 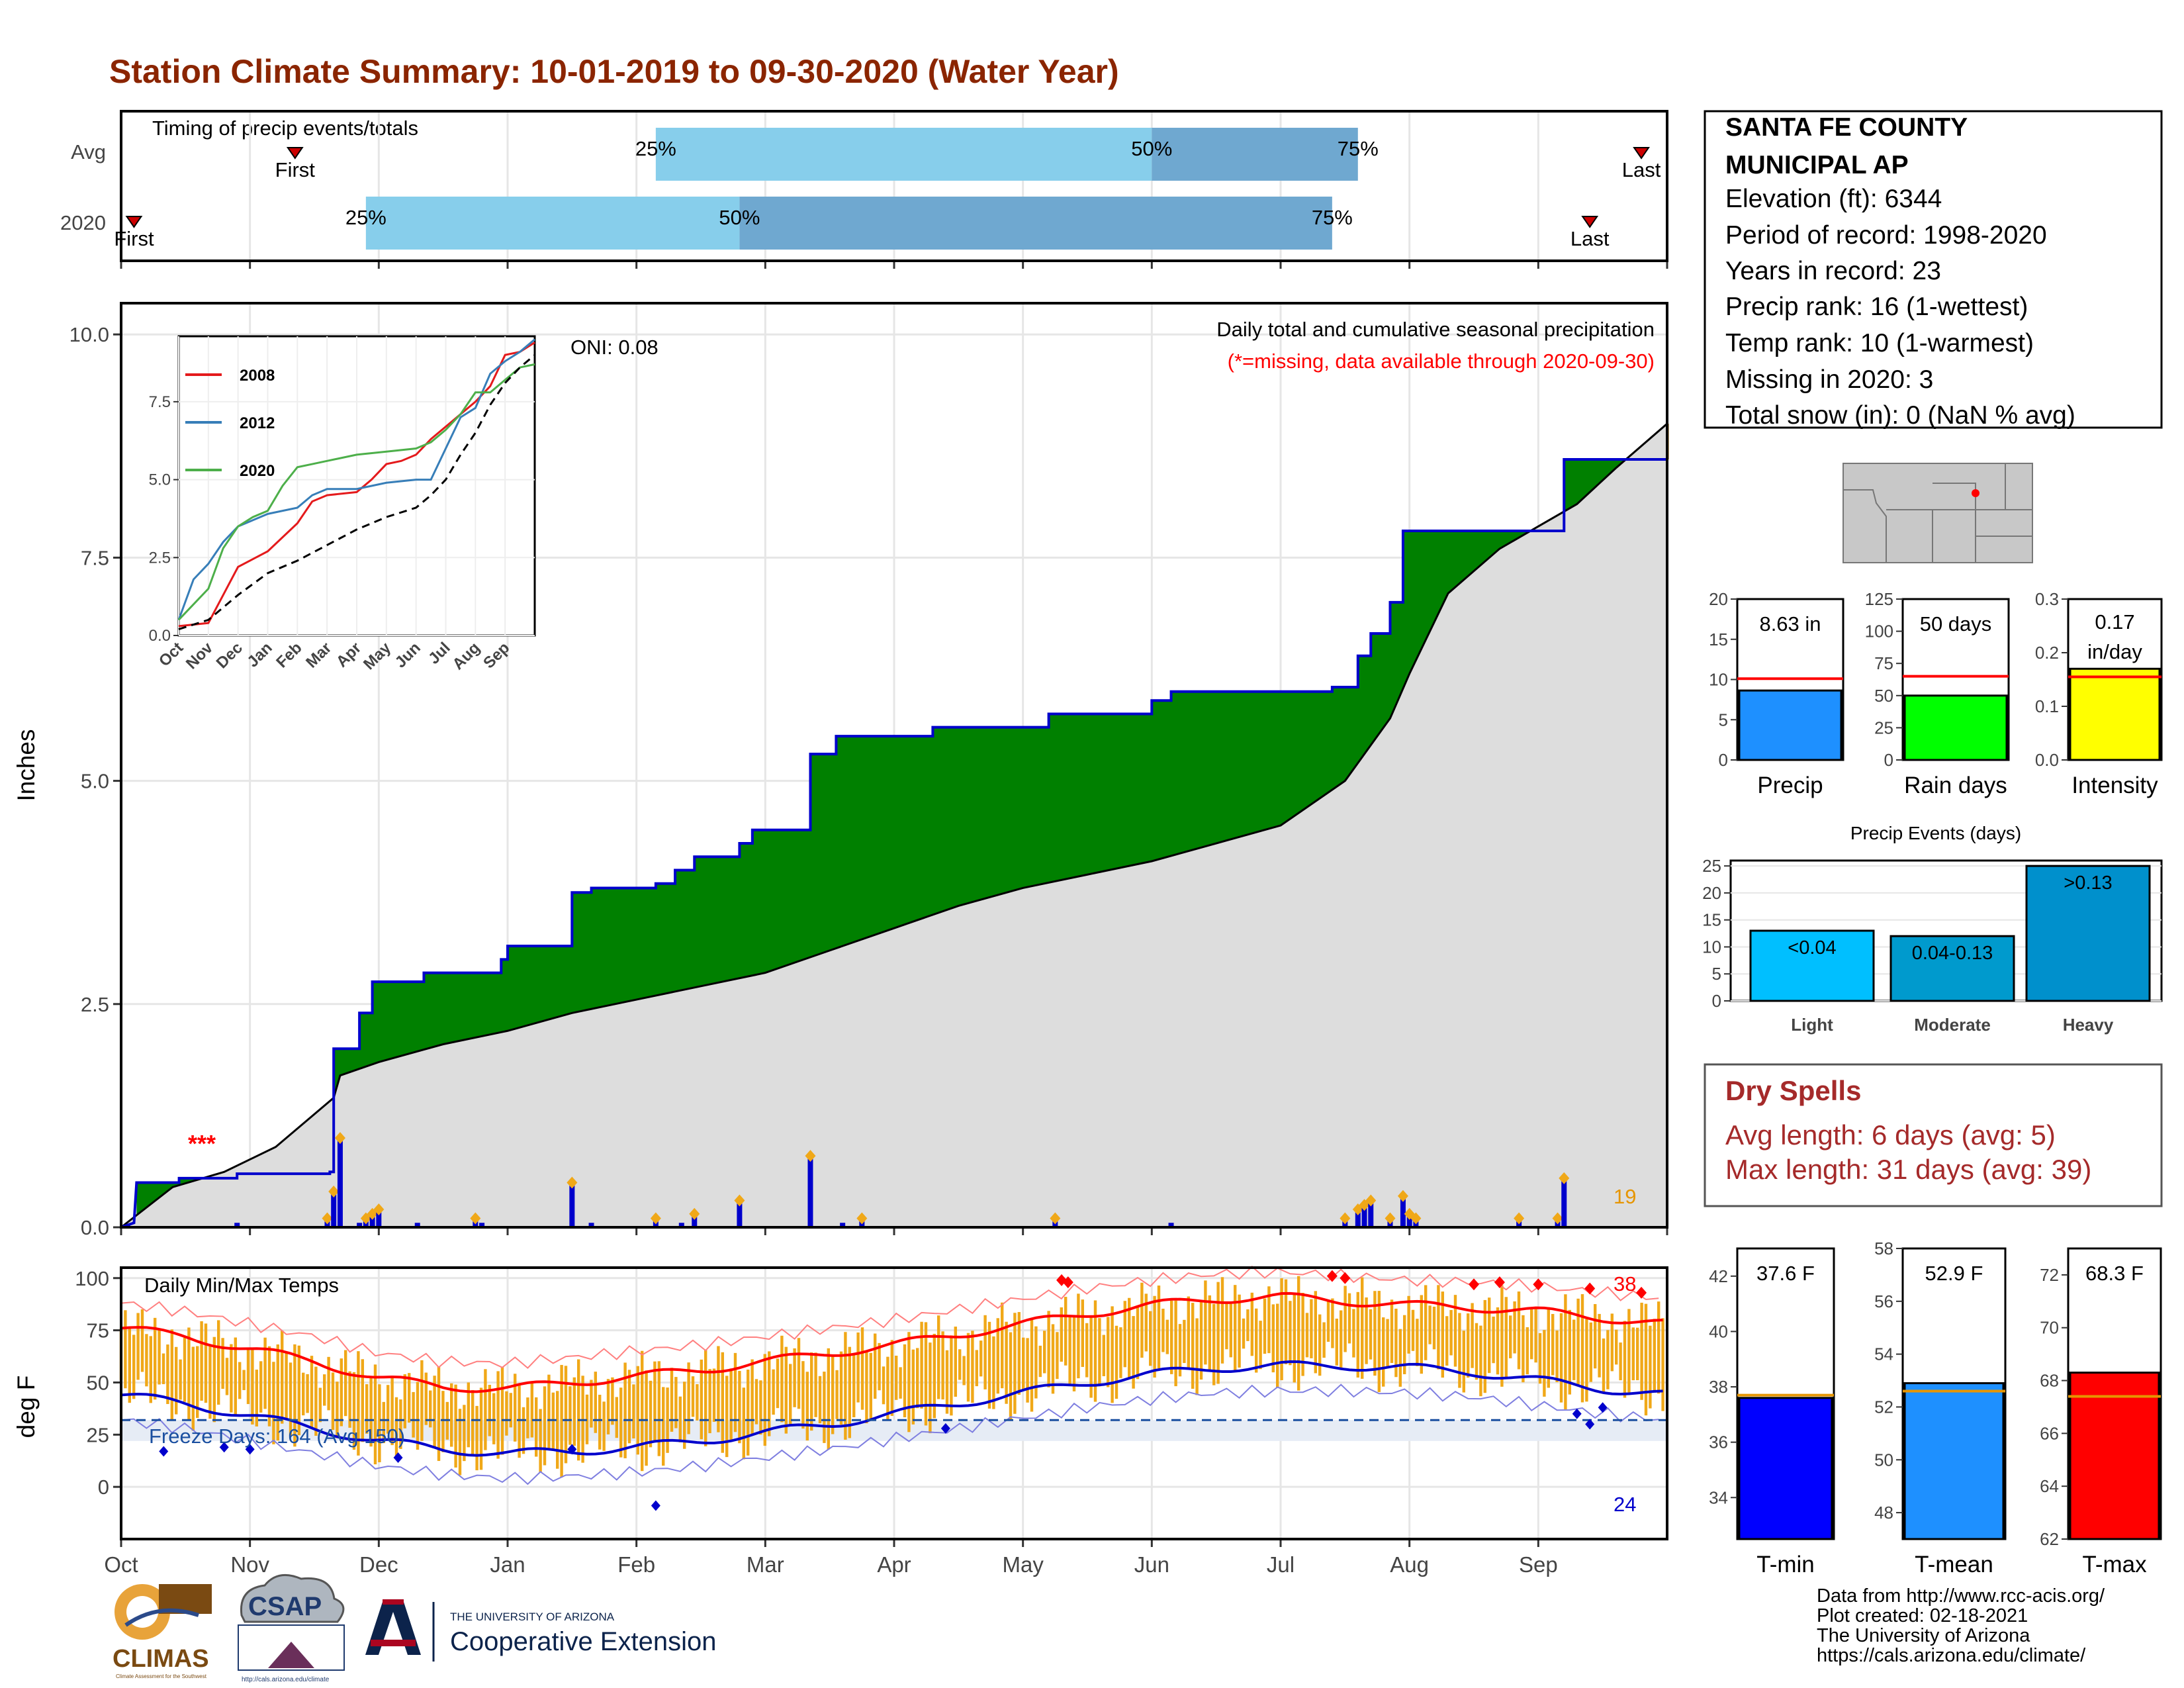 I want to click on footer-data-source: Data from http://www.rcc-acis.org/, so click(x=1961, y=1596).